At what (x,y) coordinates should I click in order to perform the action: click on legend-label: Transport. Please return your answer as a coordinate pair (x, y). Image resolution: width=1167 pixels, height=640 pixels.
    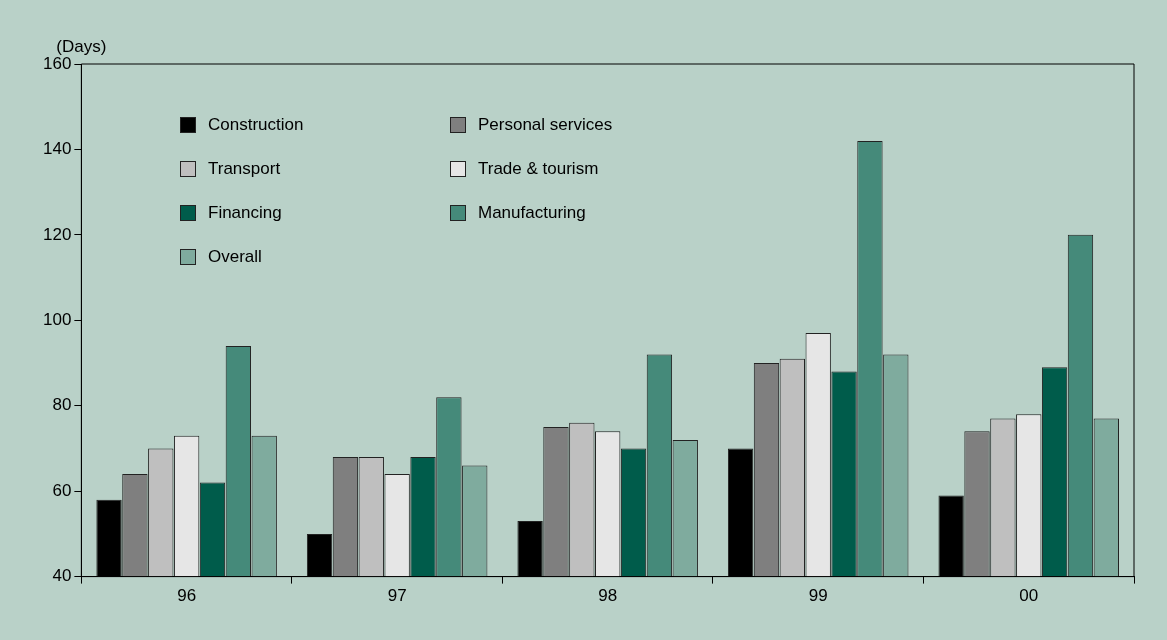
    Looking at the image, I should click on (244, 169).